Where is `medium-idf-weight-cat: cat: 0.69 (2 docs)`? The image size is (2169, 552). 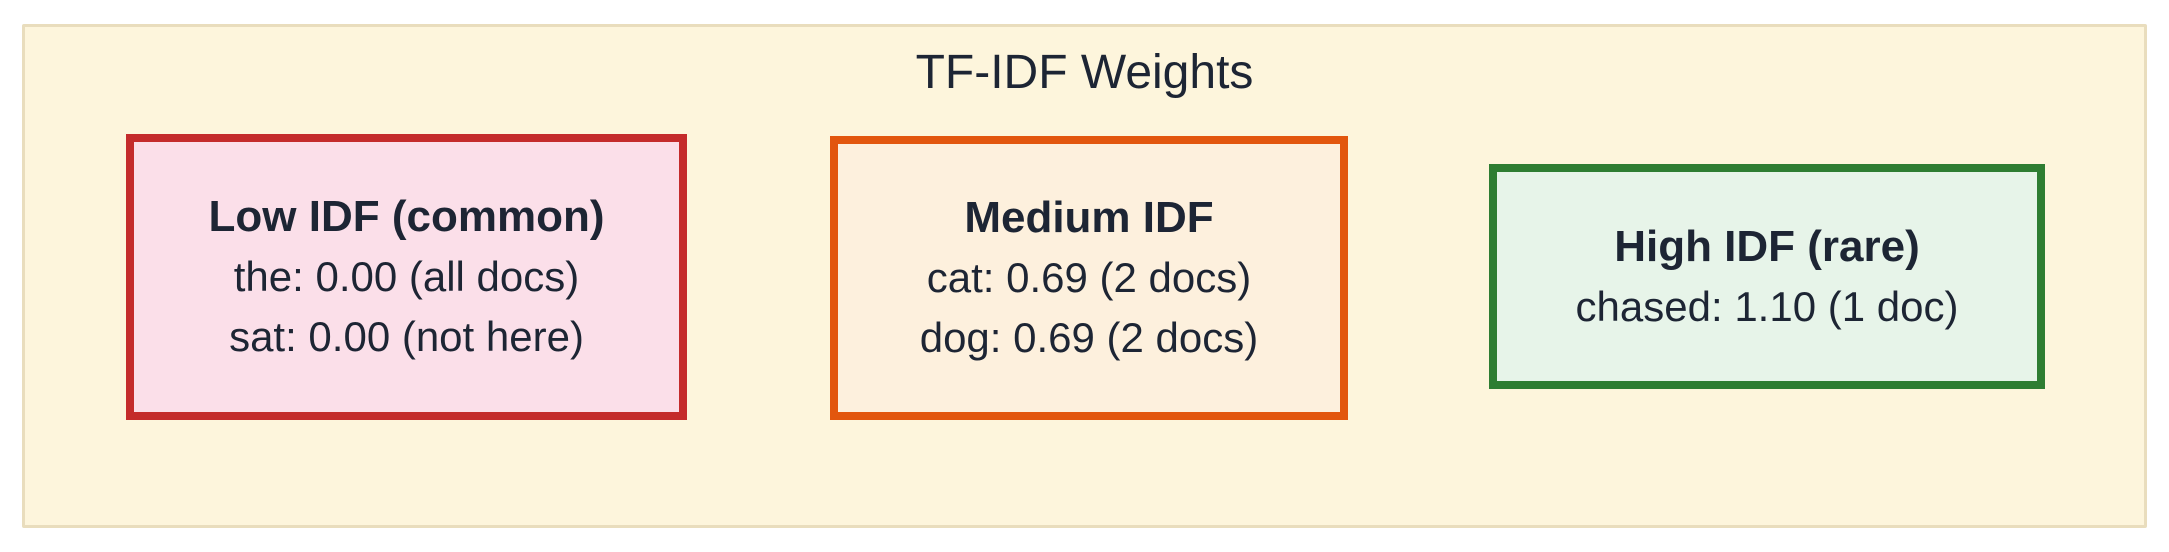 medium-idf-weight-cat: cat: 0.69 (2 docs) is located at coordinates (1089, 278).